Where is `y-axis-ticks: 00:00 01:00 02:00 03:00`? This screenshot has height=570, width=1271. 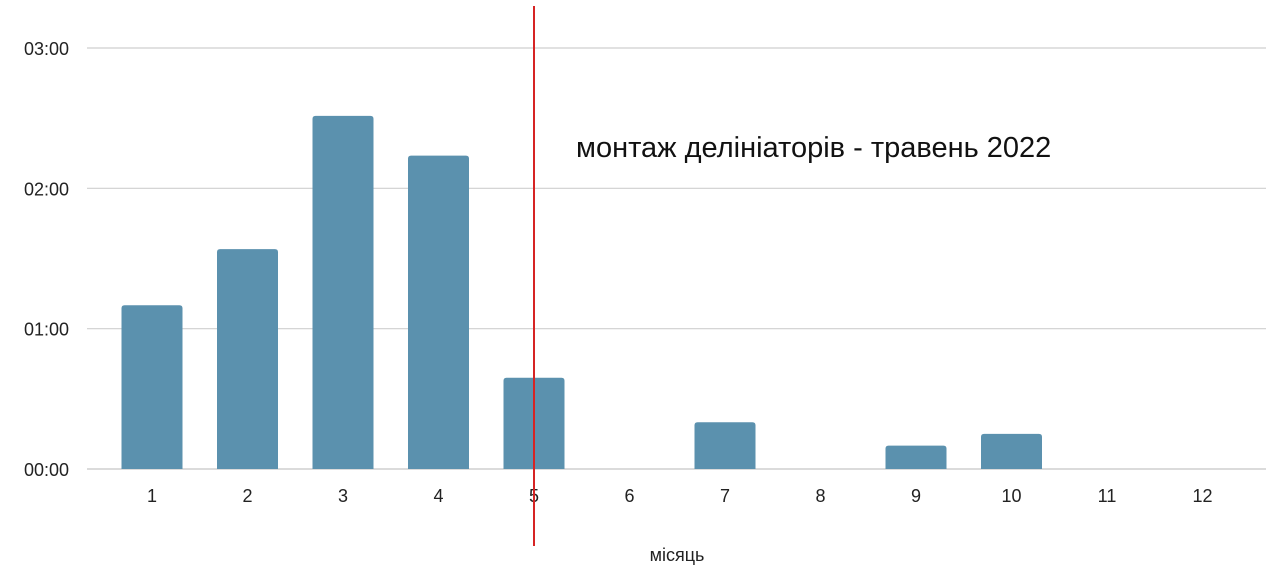
y-axis-ticks: 00:00 01:00 02:00 03:00 is located at coordinates (46, 259).